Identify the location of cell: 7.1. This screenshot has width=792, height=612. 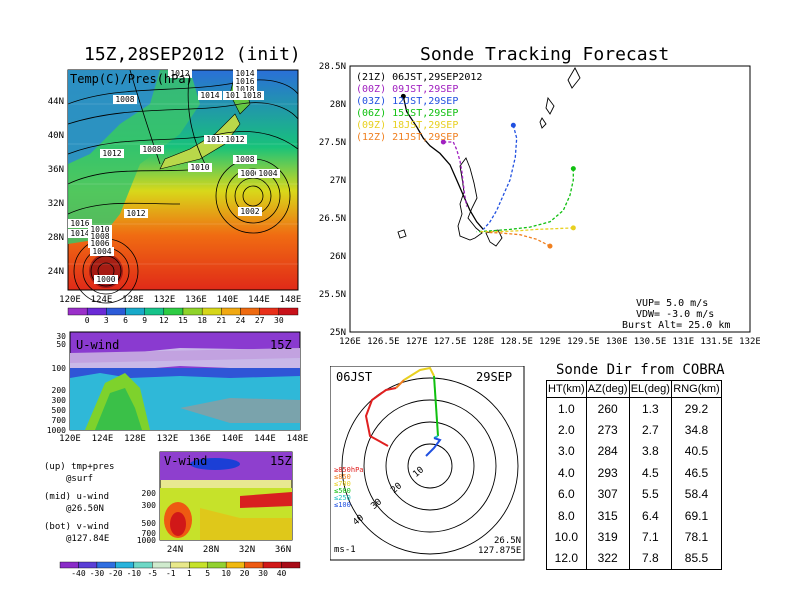
(650, 537).